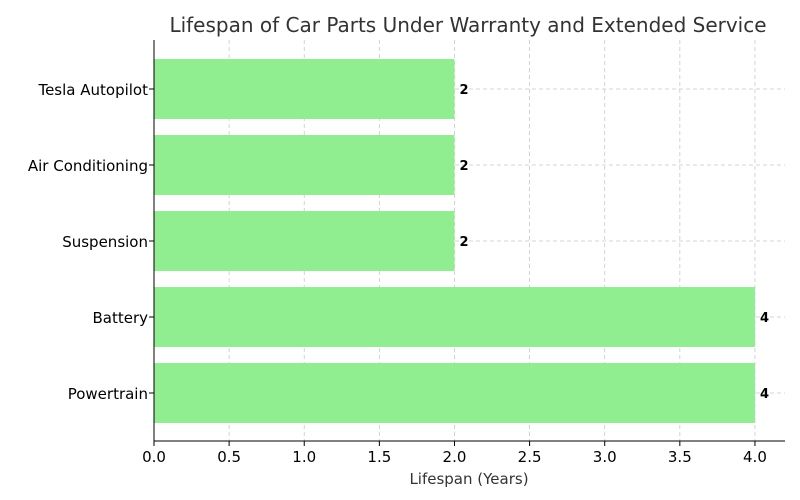 The width and height of the screenshot is (800, 500). What do you see at coordinates (120, 318) in the screenshot?
I see `y-tick-label: Battery` at bounding box center [120, 318].